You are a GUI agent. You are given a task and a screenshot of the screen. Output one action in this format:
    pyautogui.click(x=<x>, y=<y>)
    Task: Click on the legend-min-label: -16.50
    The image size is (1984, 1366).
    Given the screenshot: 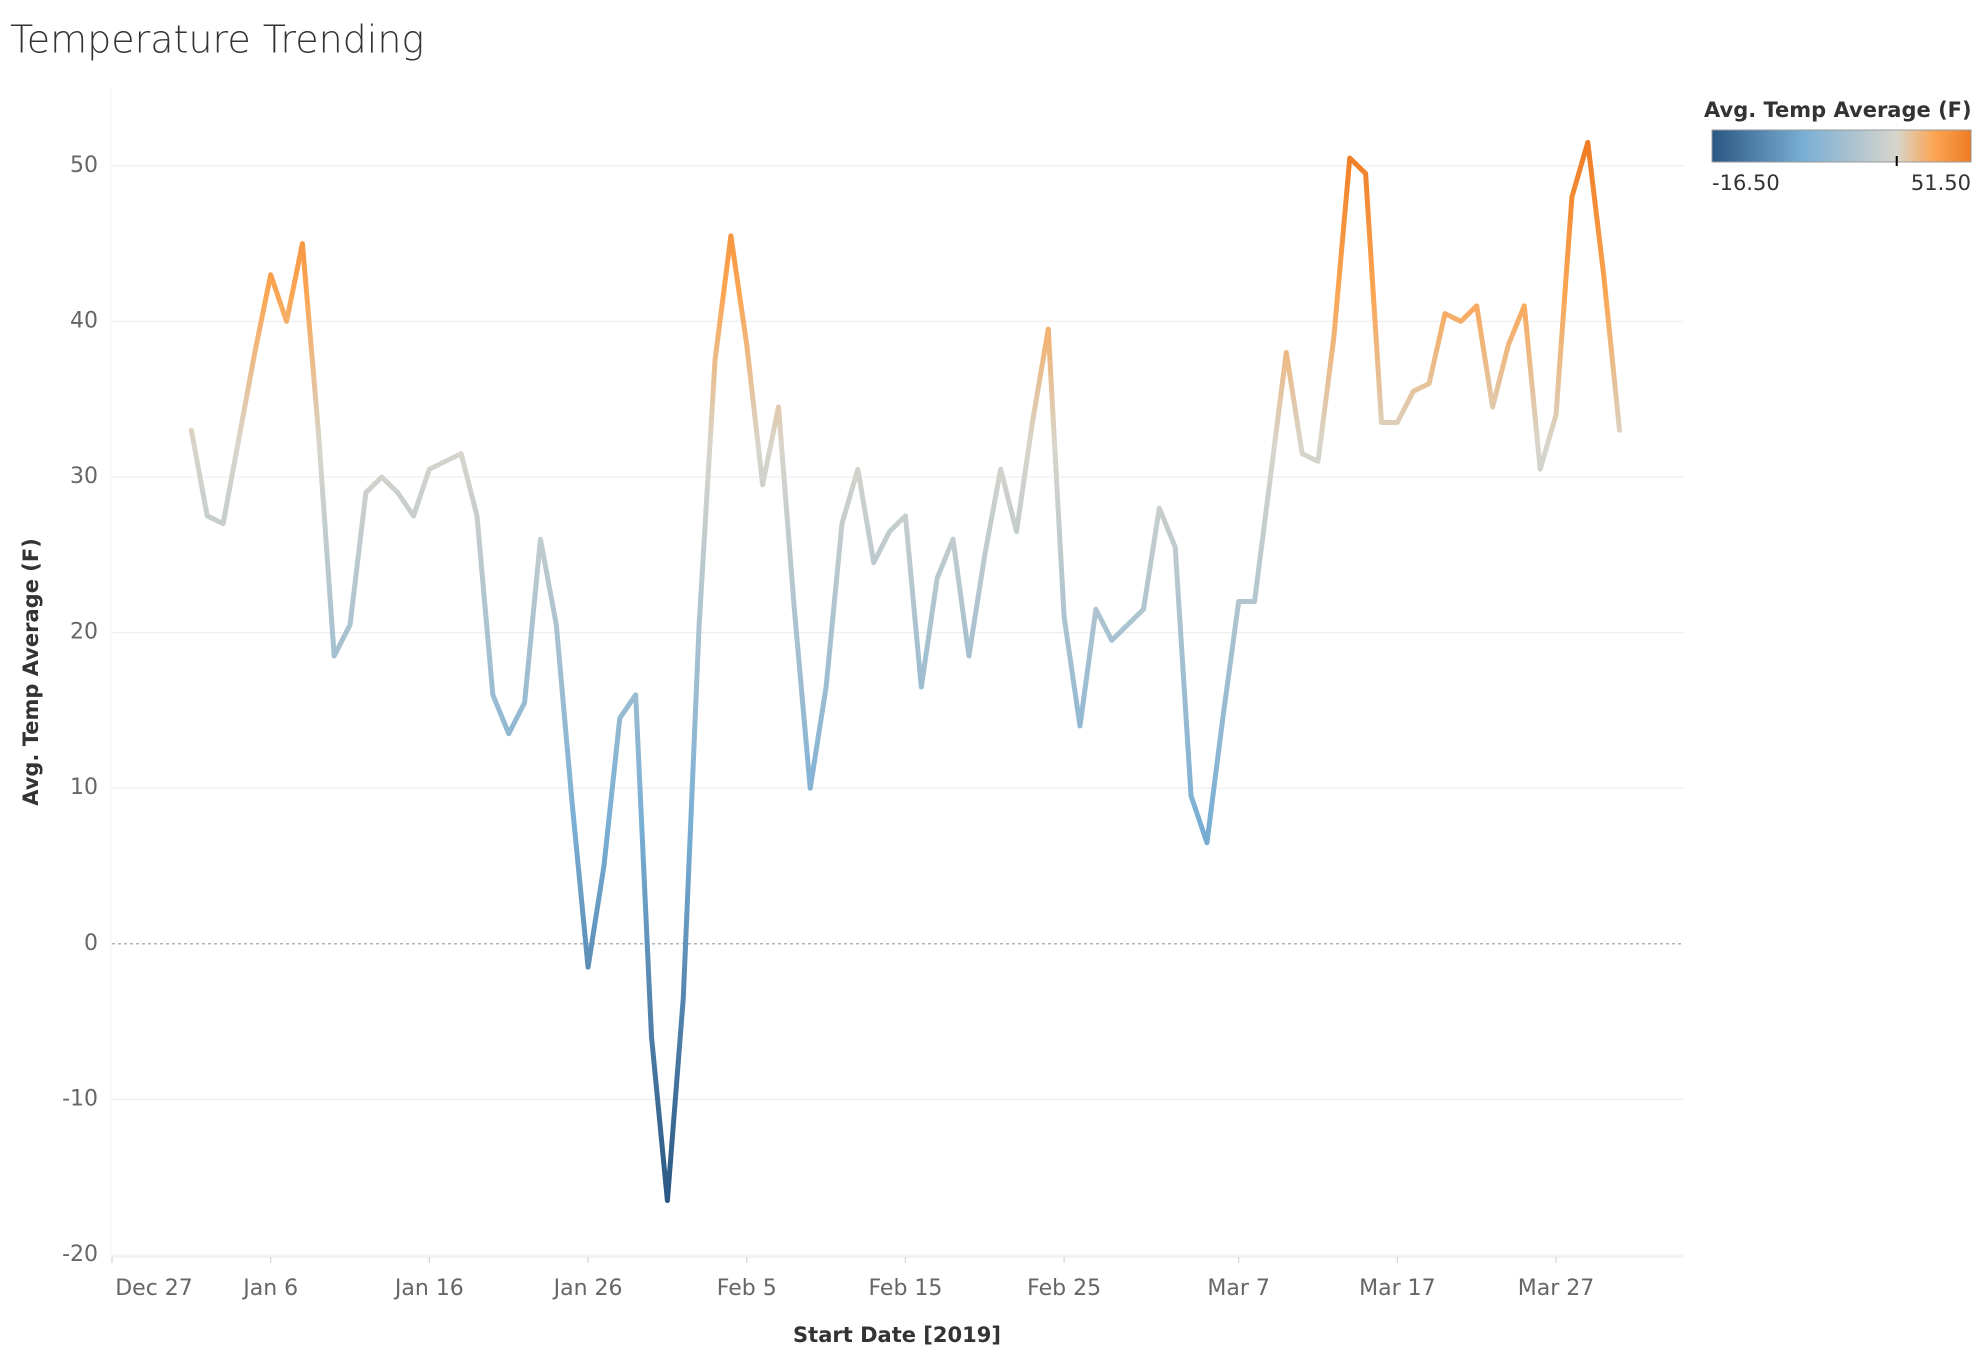 What is the action you would take?
    pyautogui.click(x=1746, y=183)
    